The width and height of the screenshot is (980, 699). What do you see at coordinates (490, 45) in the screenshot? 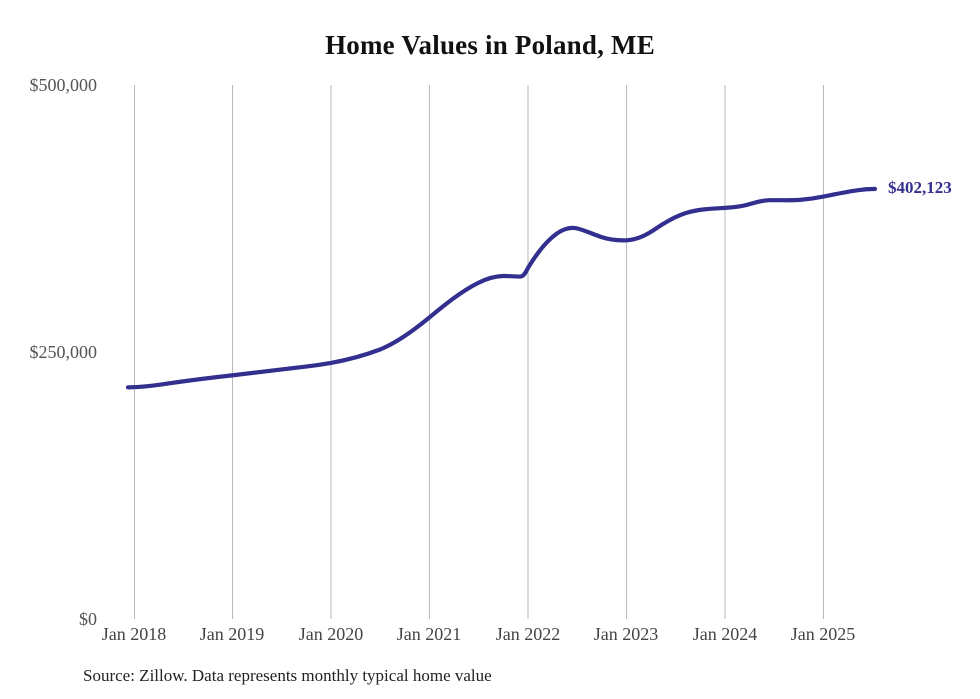
I see `chart-title: Home Values in Poland, ME` at bounding box center [490, 45].